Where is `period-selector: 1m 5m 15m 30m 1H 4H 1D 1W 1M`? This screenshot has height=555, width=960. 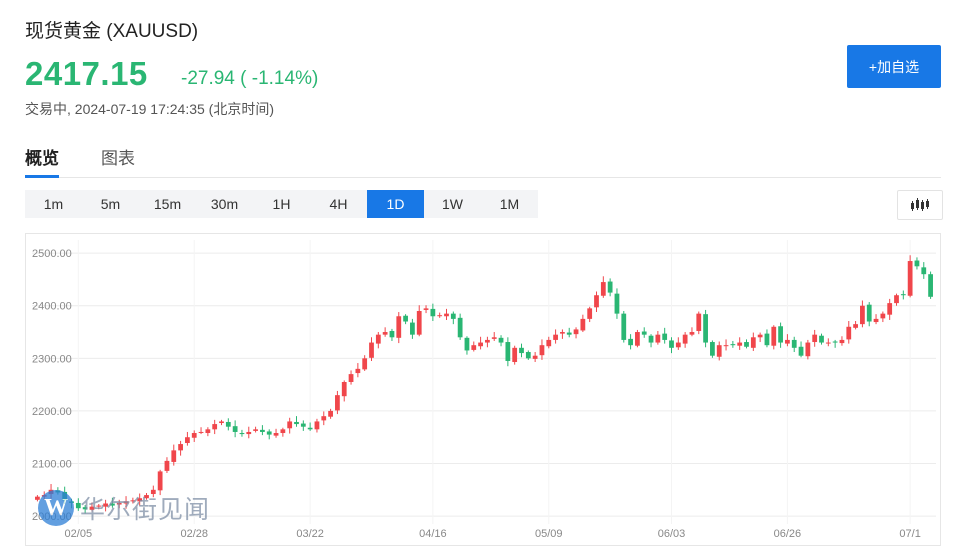
period-selector: 1m 5m 15m 30m 1H 4H 1D 1W 1M is located at coordinates (281, 204).